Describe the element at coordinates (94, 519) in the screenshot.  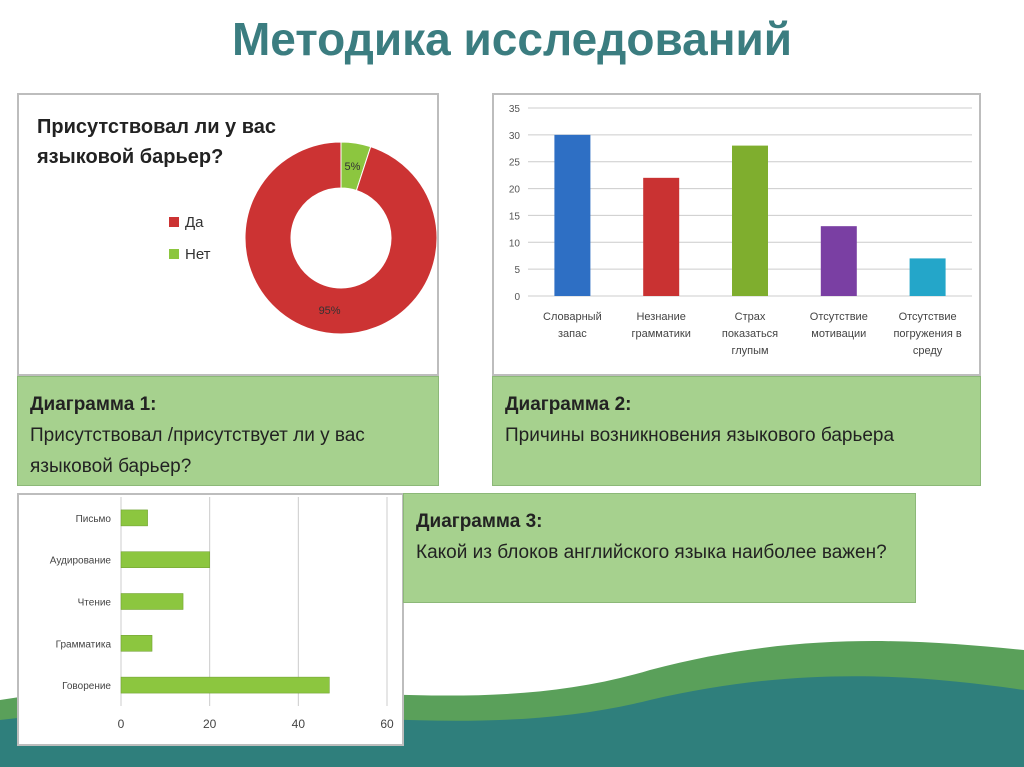
I see `y-tick-label: Письмо` at that location.